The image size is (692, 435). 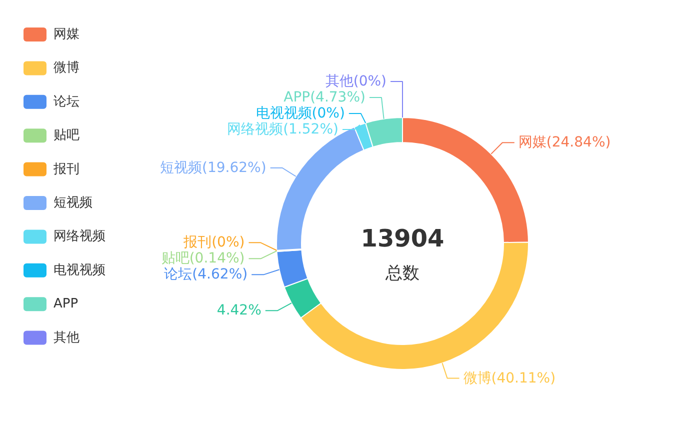 I want to click on data-label: 网媒(24.84%), so click(x=564, y=142).